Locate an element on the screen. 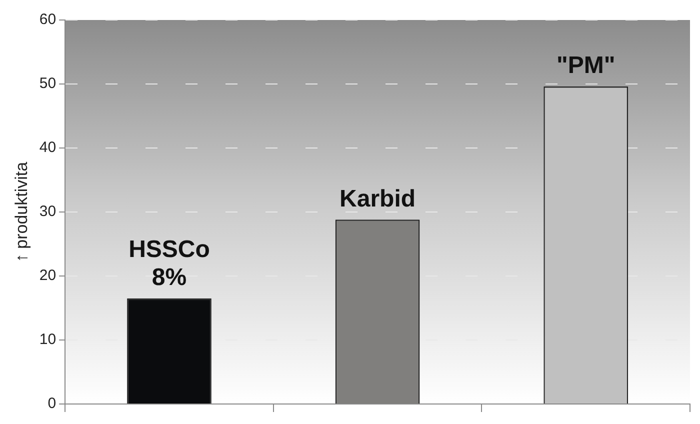  y-tick-label: 40 is located at coordinates (47, 147).